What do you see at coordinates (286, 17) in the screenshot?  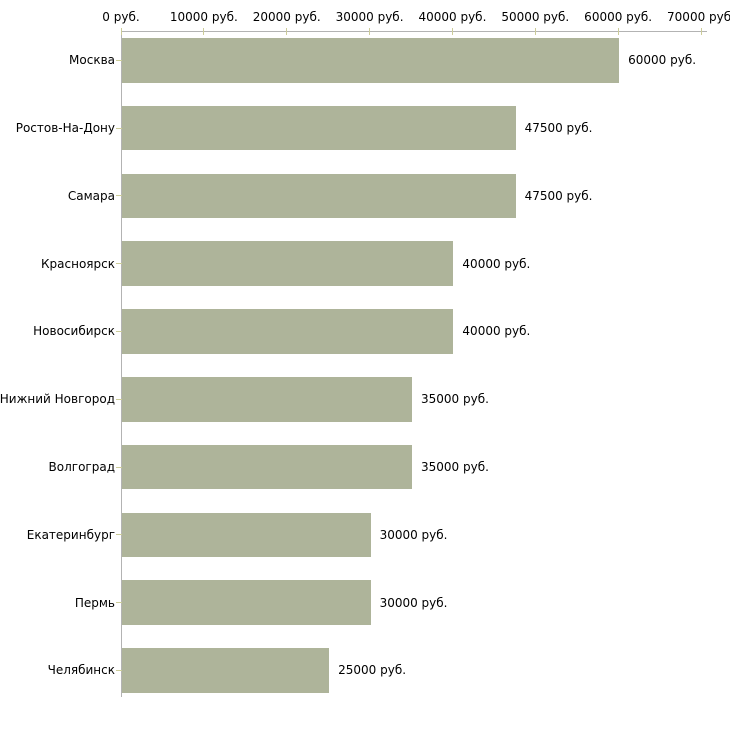 I see `x-axis-tick-label: 20000 руб.` at bounding box center [286, 17].